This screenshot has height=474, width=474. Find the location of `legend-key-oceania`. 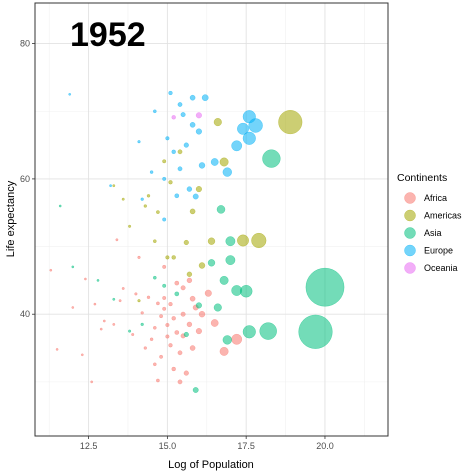

legend-key-oceania is located at coordinates (410, 268).